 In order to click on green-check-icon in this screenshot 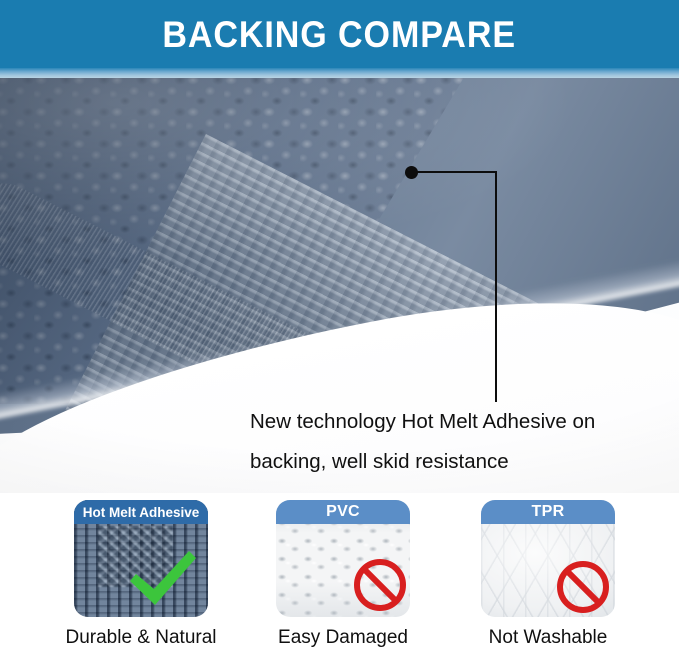, I will do `click(163, 578)`.